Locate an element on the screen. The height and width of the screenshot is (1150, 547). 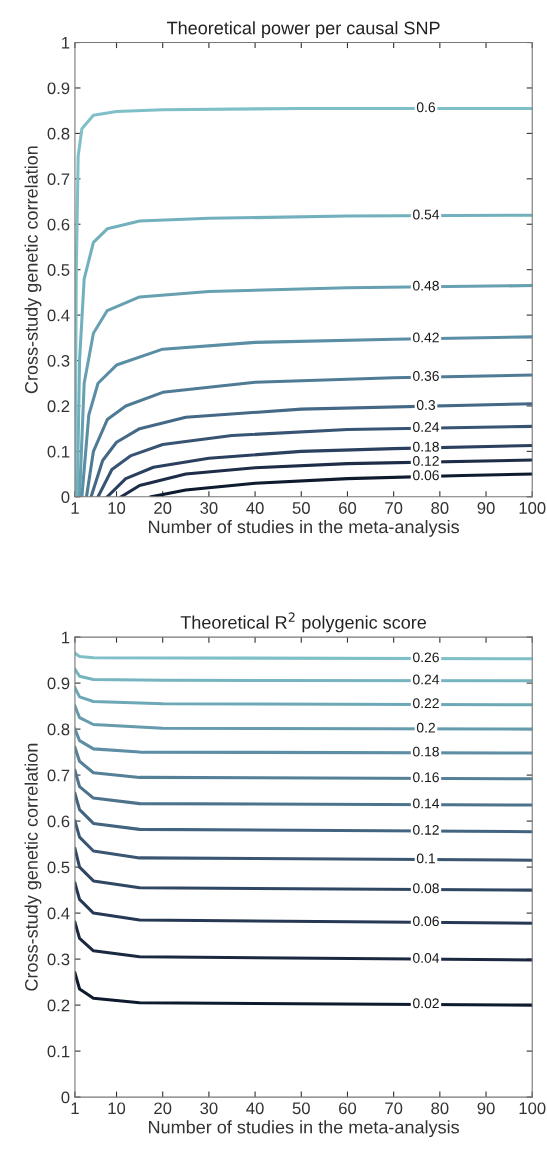
series-label: 0.36 is located at coordinates (426, 376).